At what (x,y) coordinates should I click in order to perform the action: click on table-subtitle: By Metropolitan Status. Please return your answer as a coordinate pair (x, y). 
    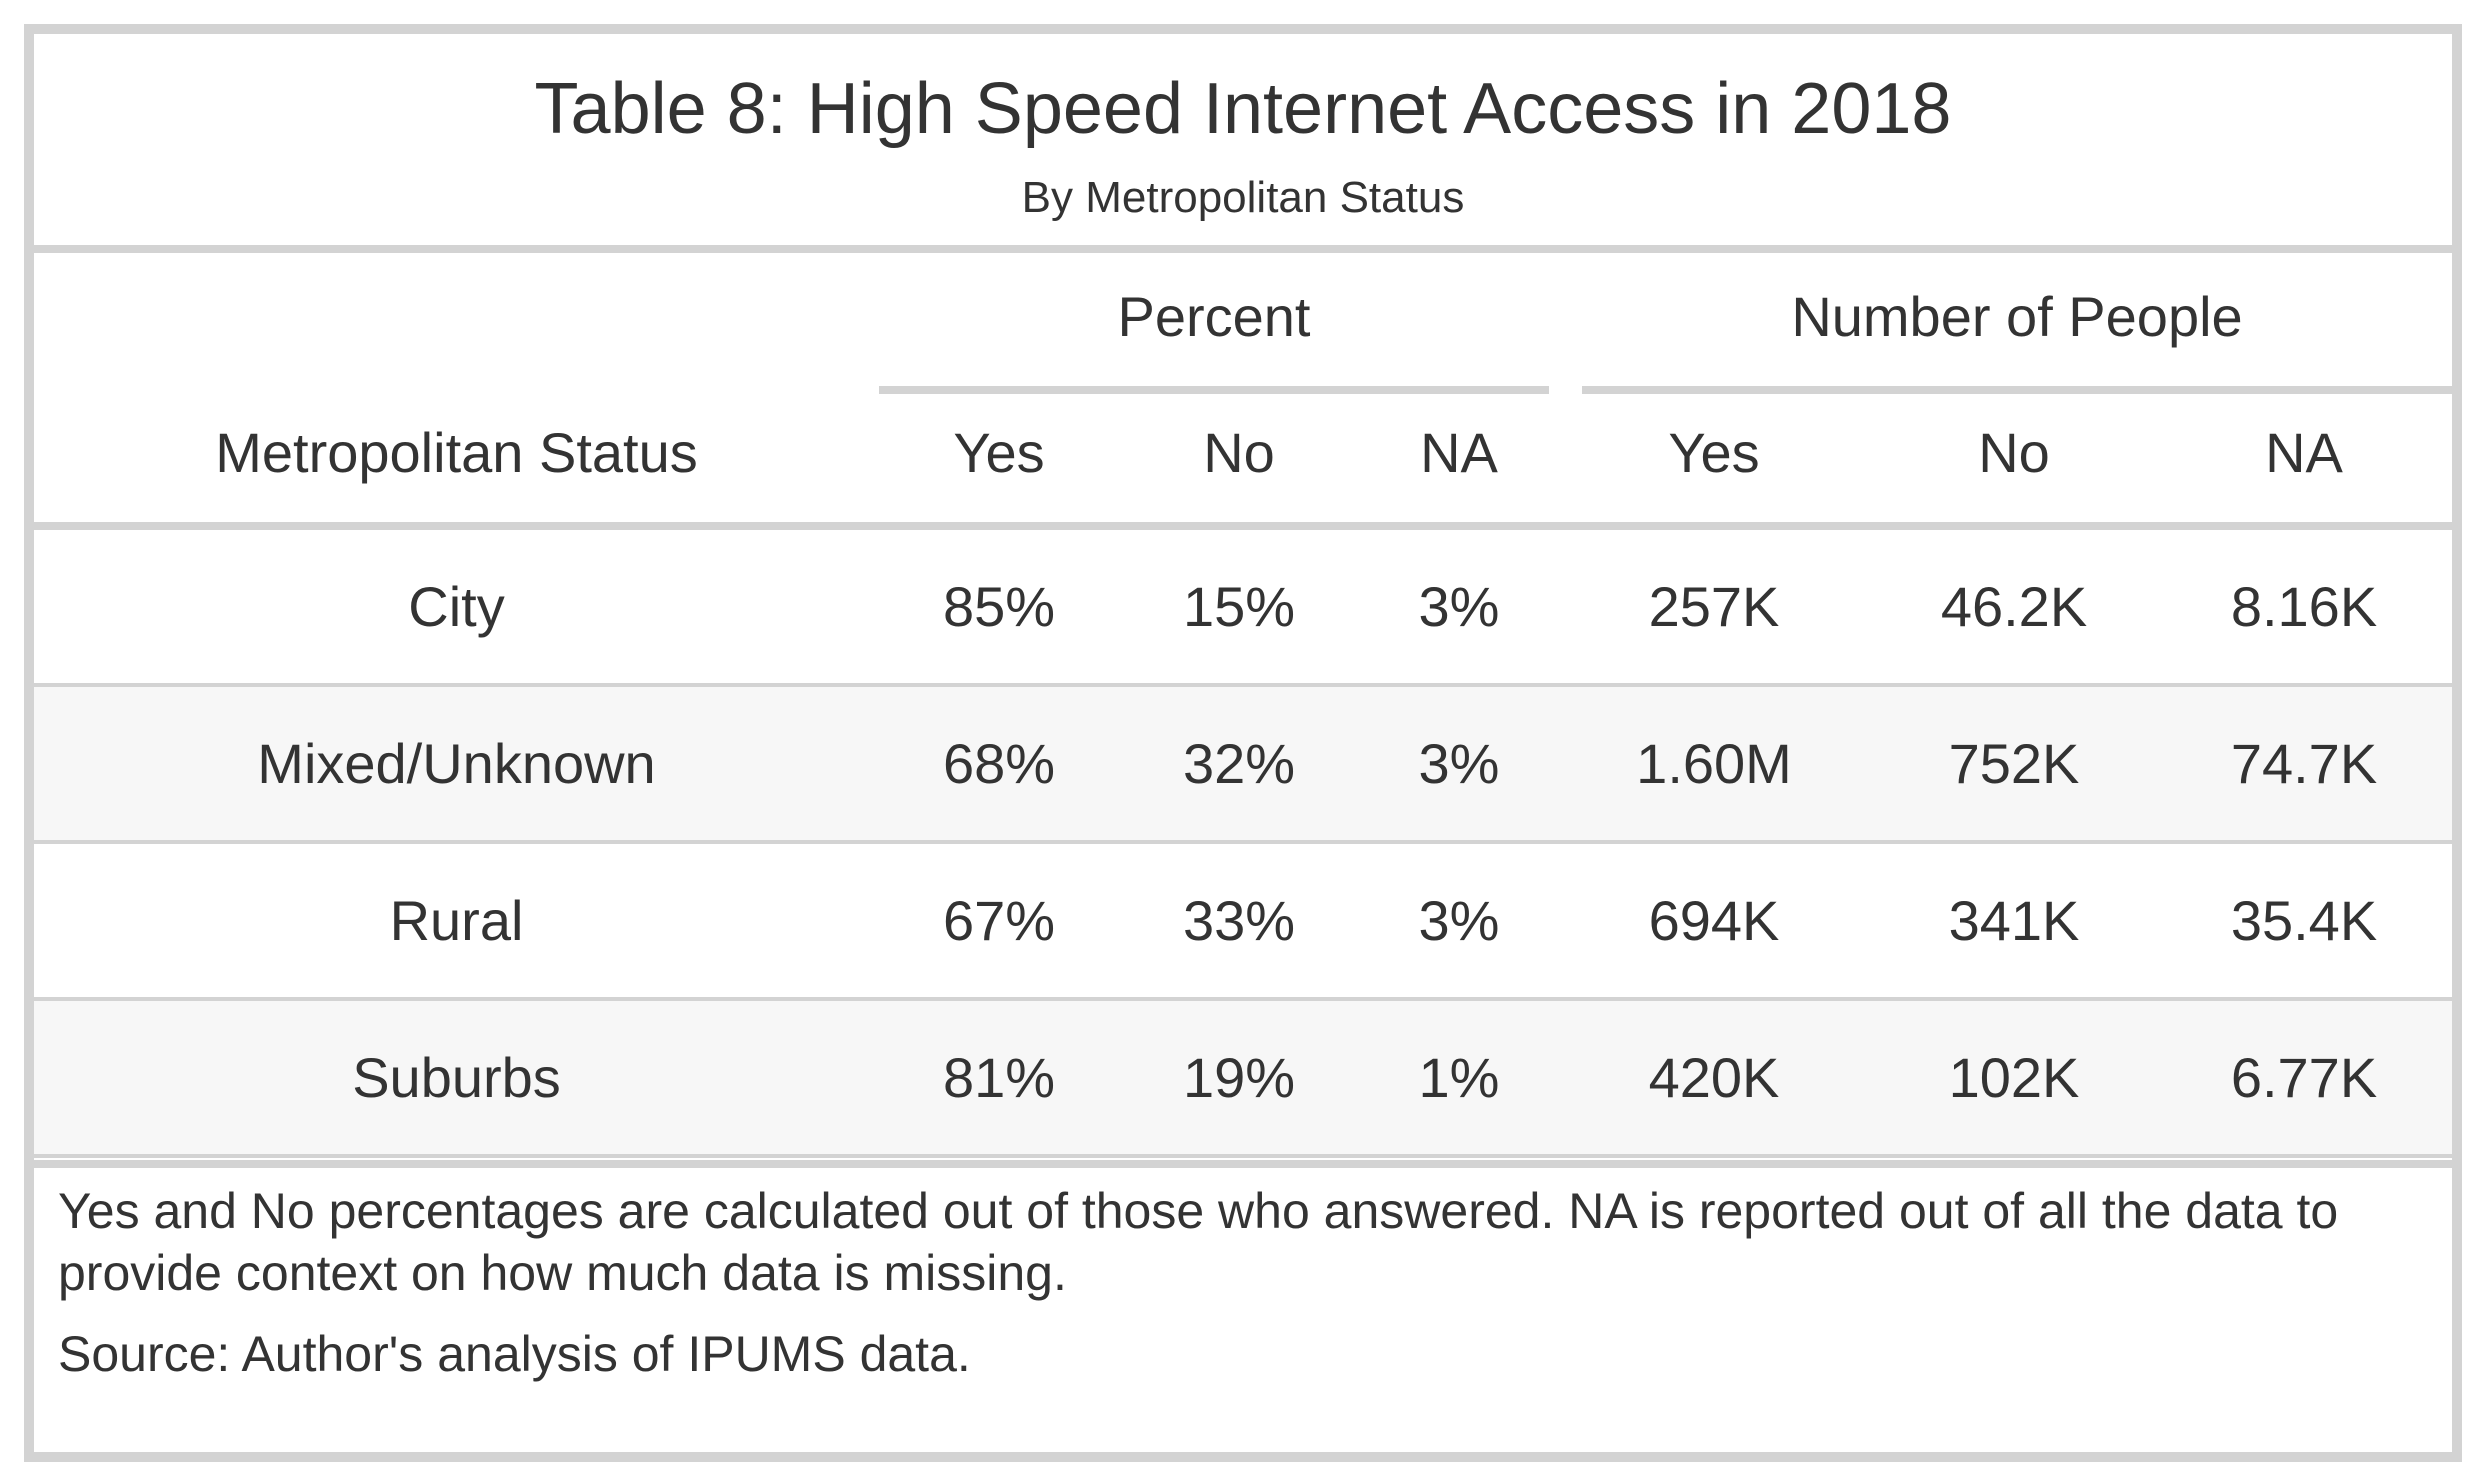
    Looking at the image, I should click on (1243, 197).